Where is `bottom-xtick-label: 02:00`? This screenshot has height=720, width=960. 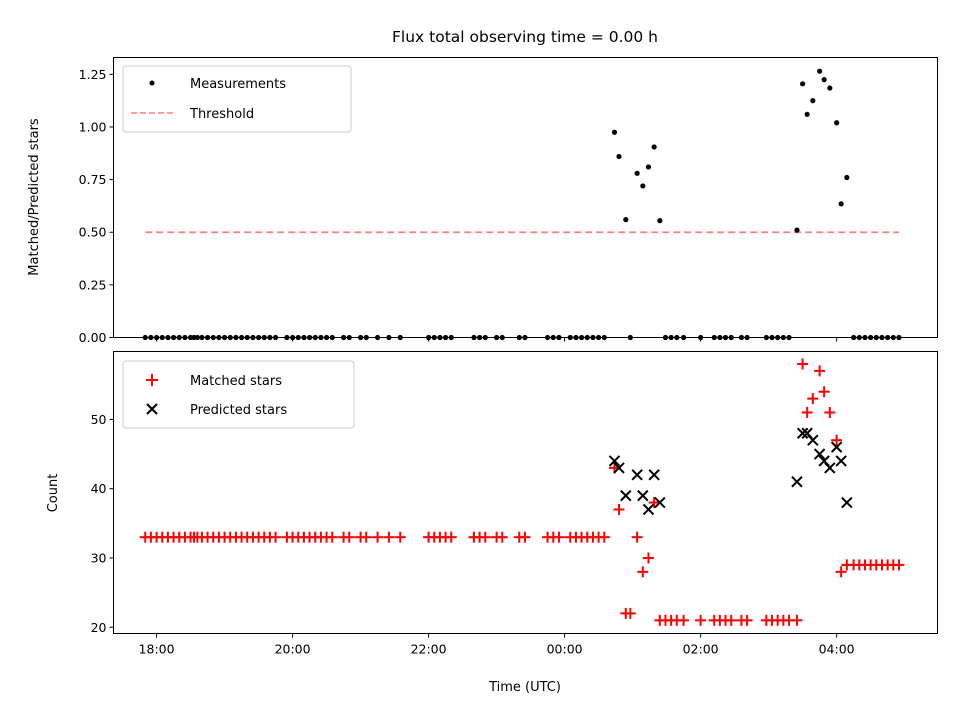 bottom-xtick-label: 02:00 is located at coordinates (701, 649).